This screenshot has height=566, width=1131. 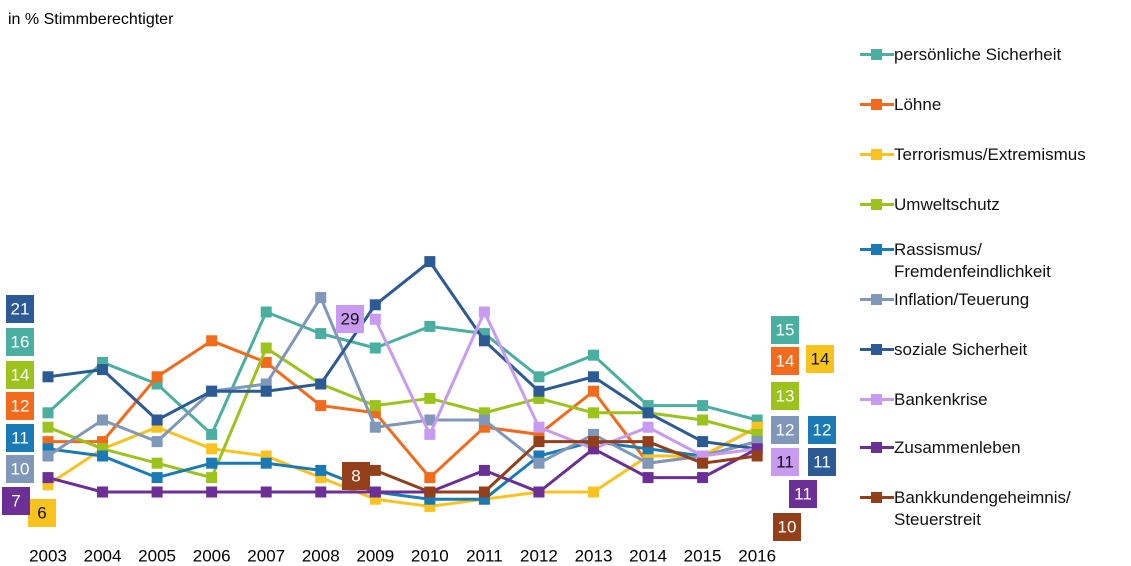 What do you see at coordinates (785, 360) in the screenshot?
I see `value-label: 14` at bounding box center [785, 360].